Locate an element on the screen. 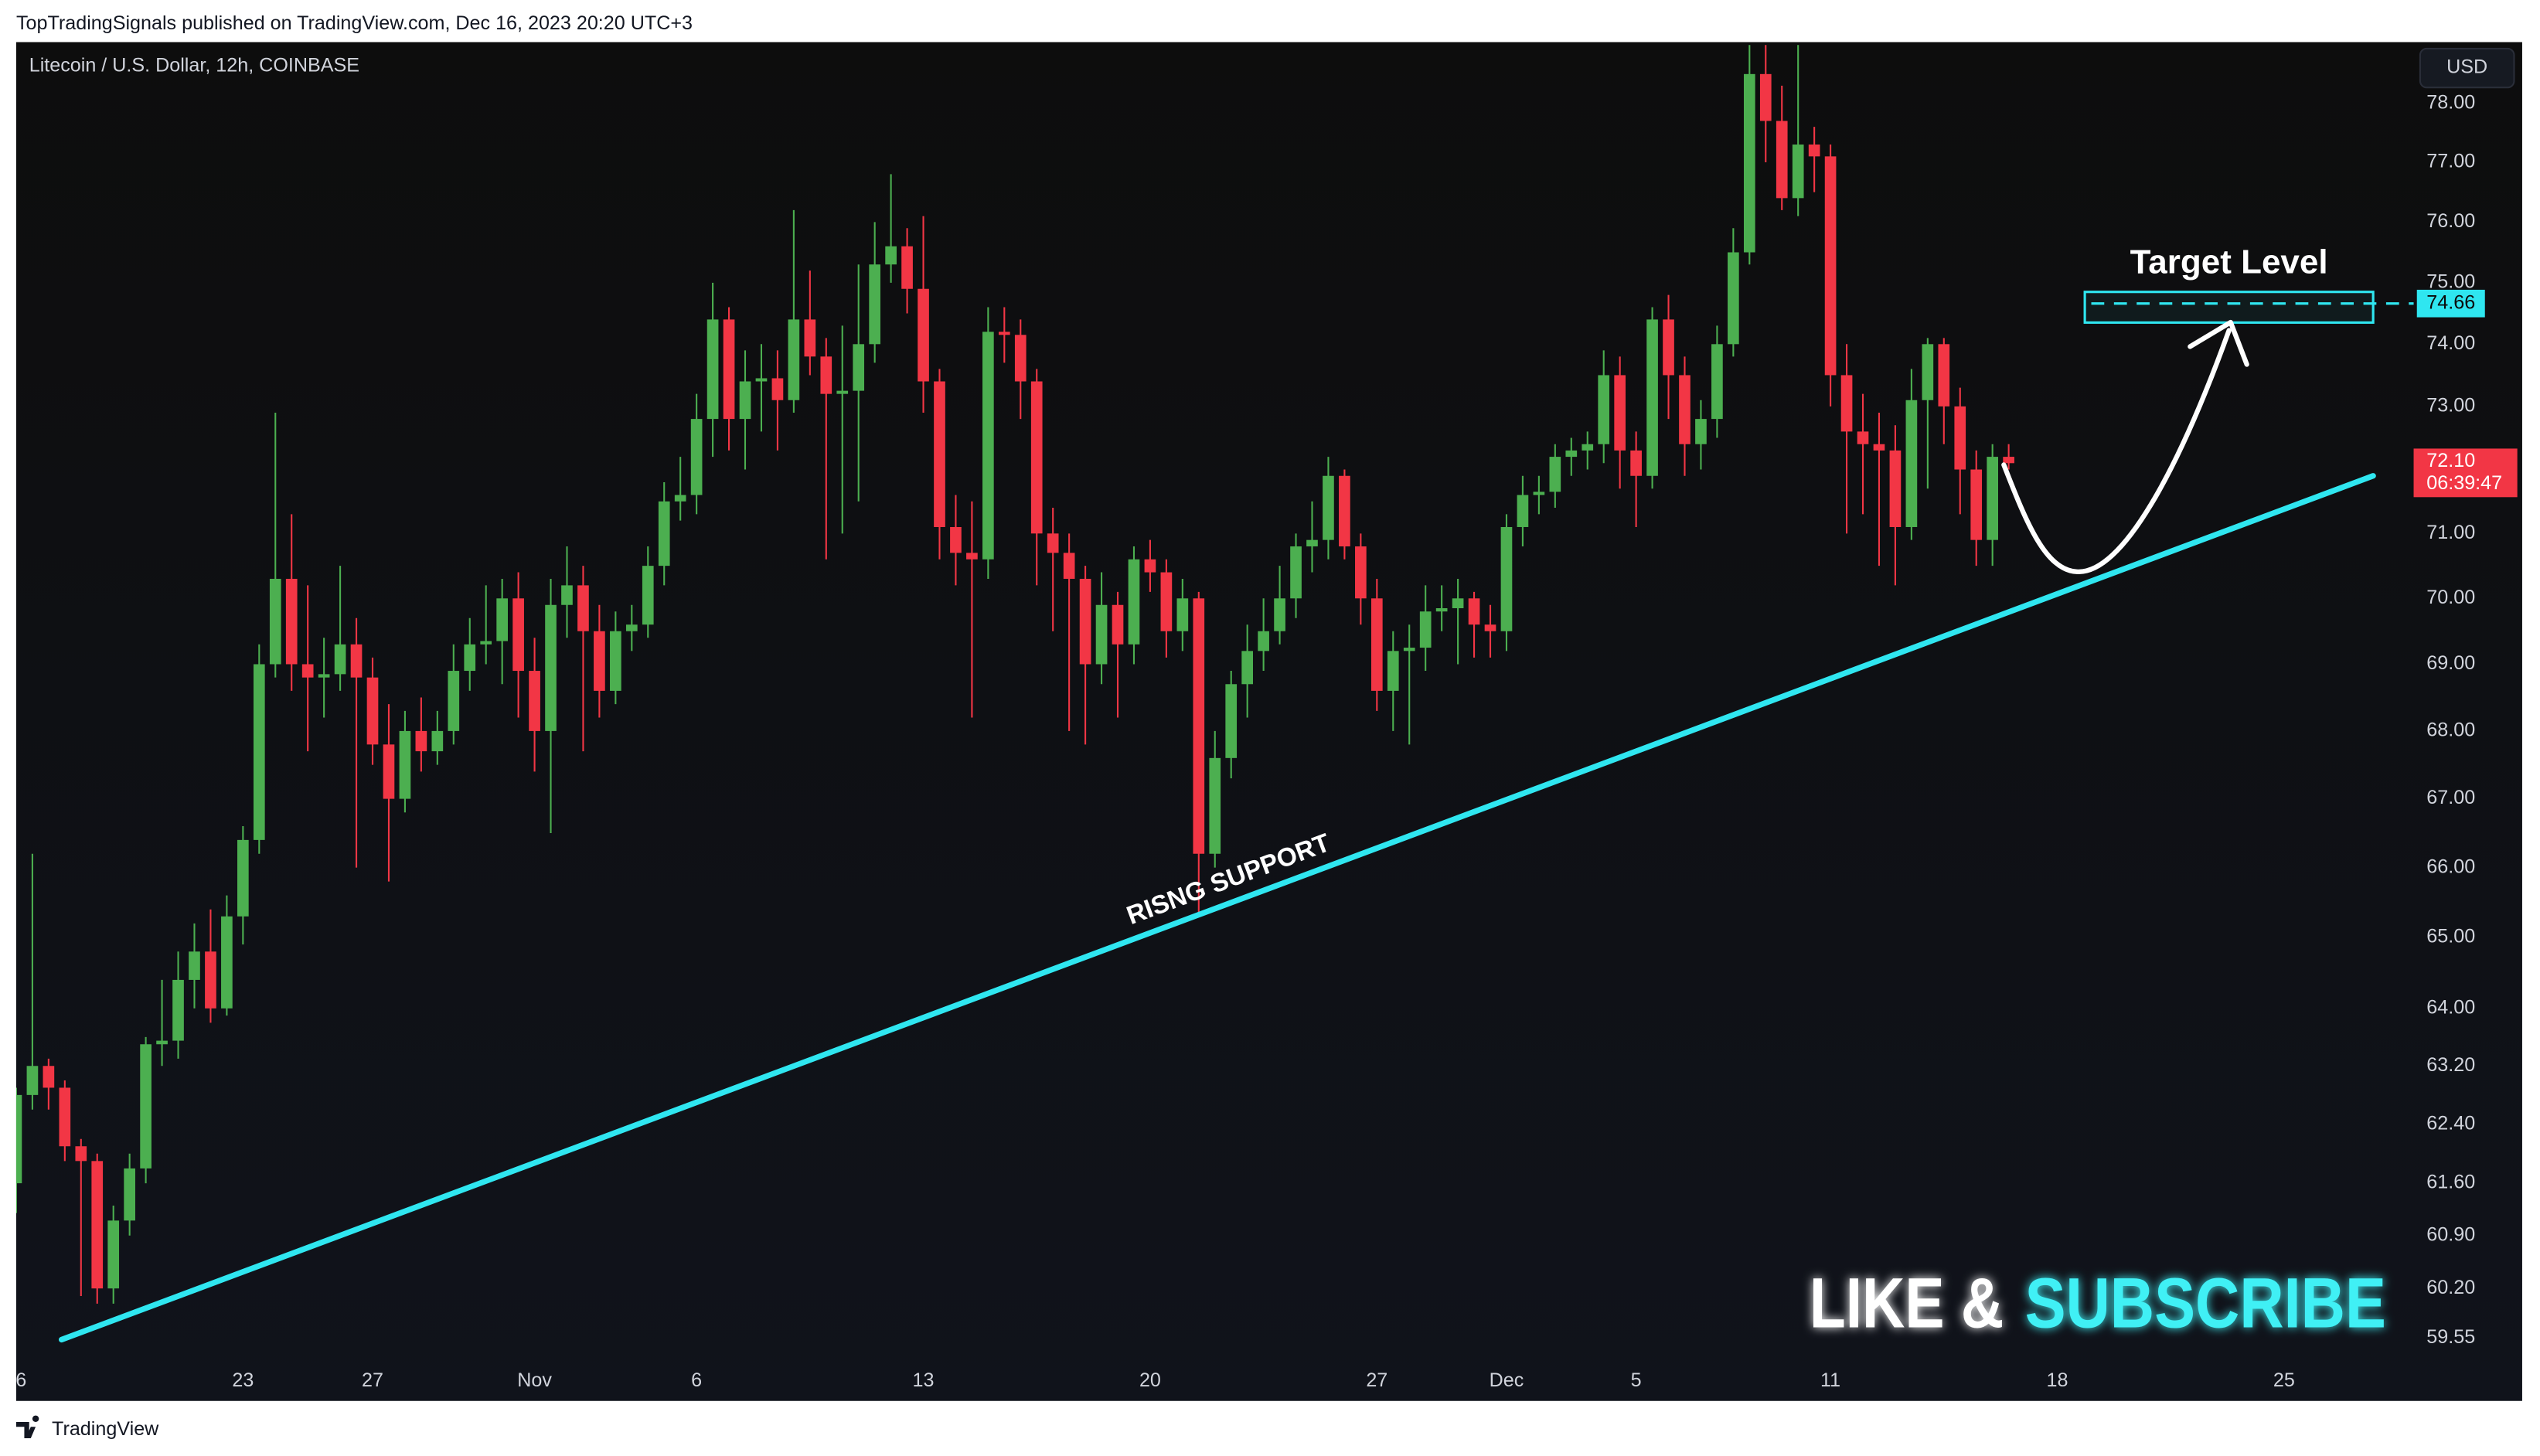  target-price-label: 74.66 is located at coordinates (2451, 302).